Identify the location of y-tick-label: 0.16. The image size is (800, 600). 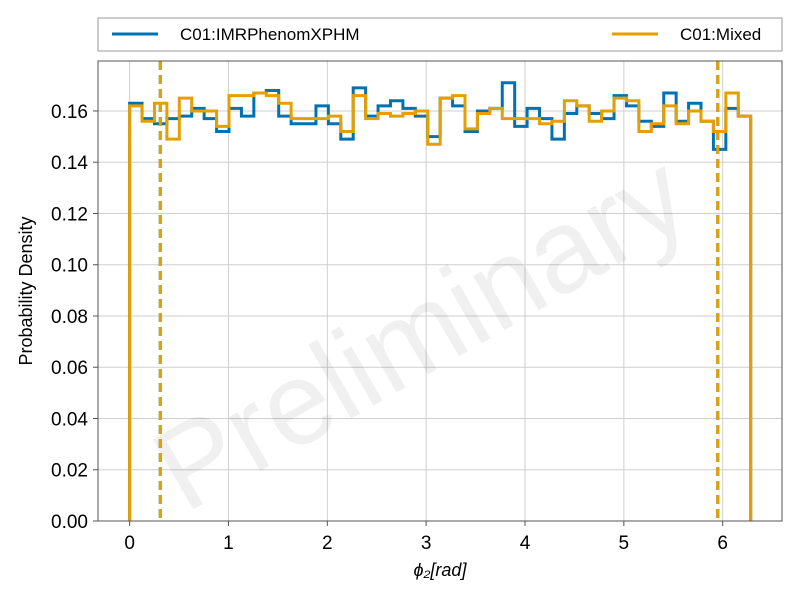
(69, 112).